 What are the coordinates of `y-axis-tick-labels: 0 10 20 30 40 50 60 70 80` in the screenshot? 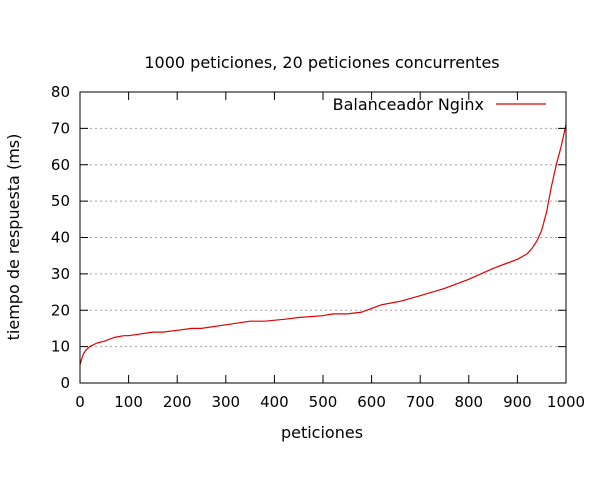 It's located at (60, 237).